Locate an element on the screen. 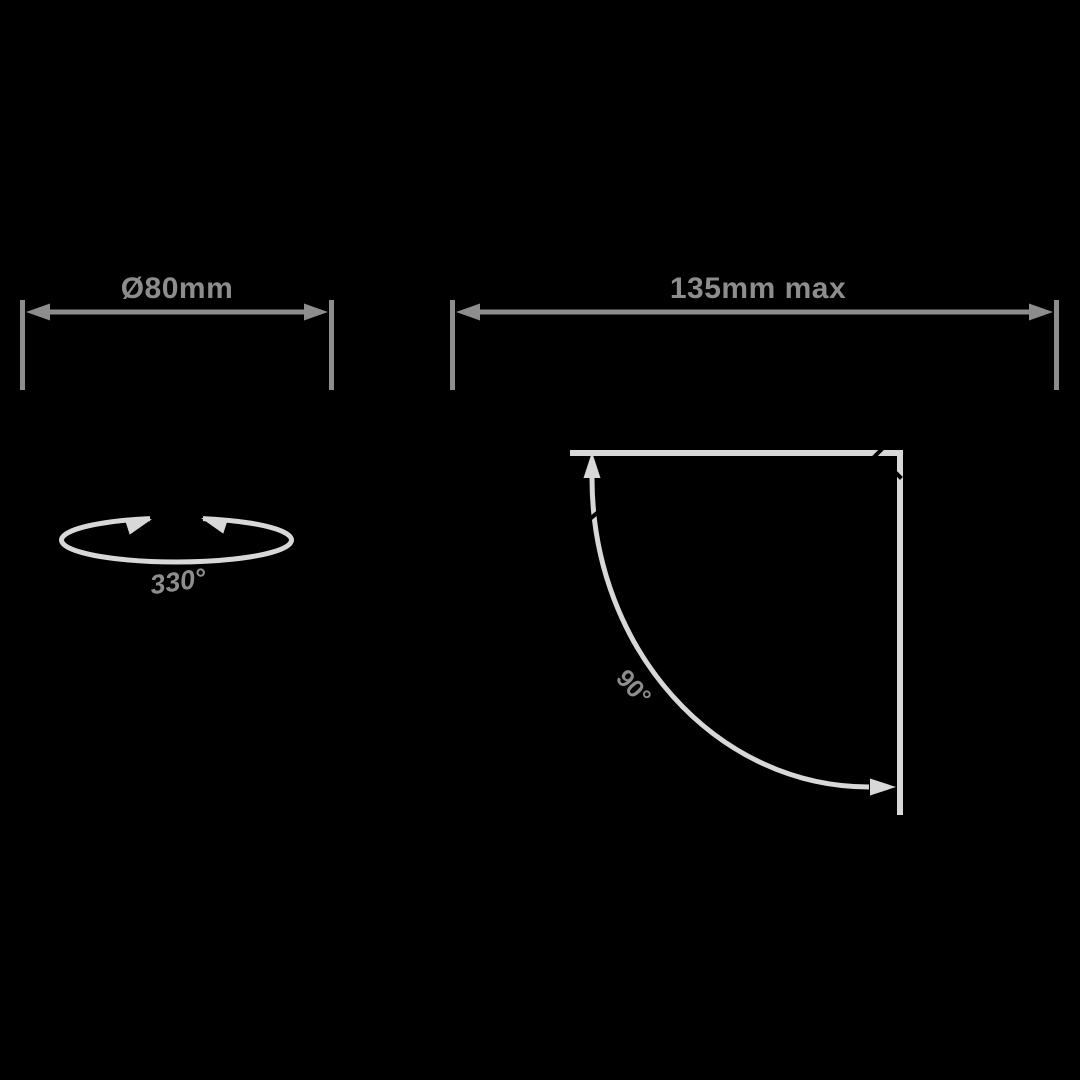 The image size is (1080, 1080). tilt-arrow-right-icon is located at coordinates (883, 787).